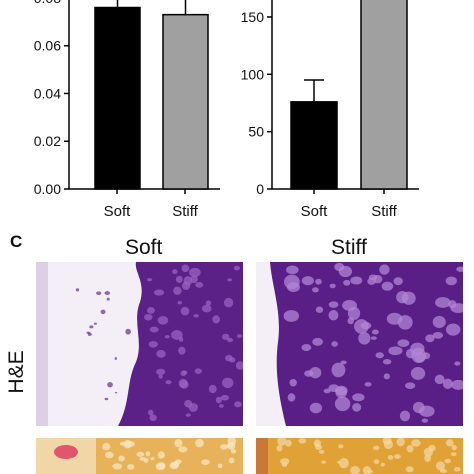 The height and width of the screenshot is (474, 474). I want to click on y-tick-label: 0.00, so click(47, 189).